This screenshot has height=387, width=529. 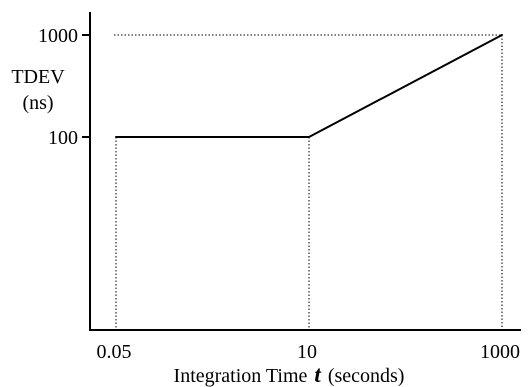 What do you see at coordinates (38, 77) in the screenshot?
I see `y-axis-label-line1: TDEV` at bounding box center [38, 77].